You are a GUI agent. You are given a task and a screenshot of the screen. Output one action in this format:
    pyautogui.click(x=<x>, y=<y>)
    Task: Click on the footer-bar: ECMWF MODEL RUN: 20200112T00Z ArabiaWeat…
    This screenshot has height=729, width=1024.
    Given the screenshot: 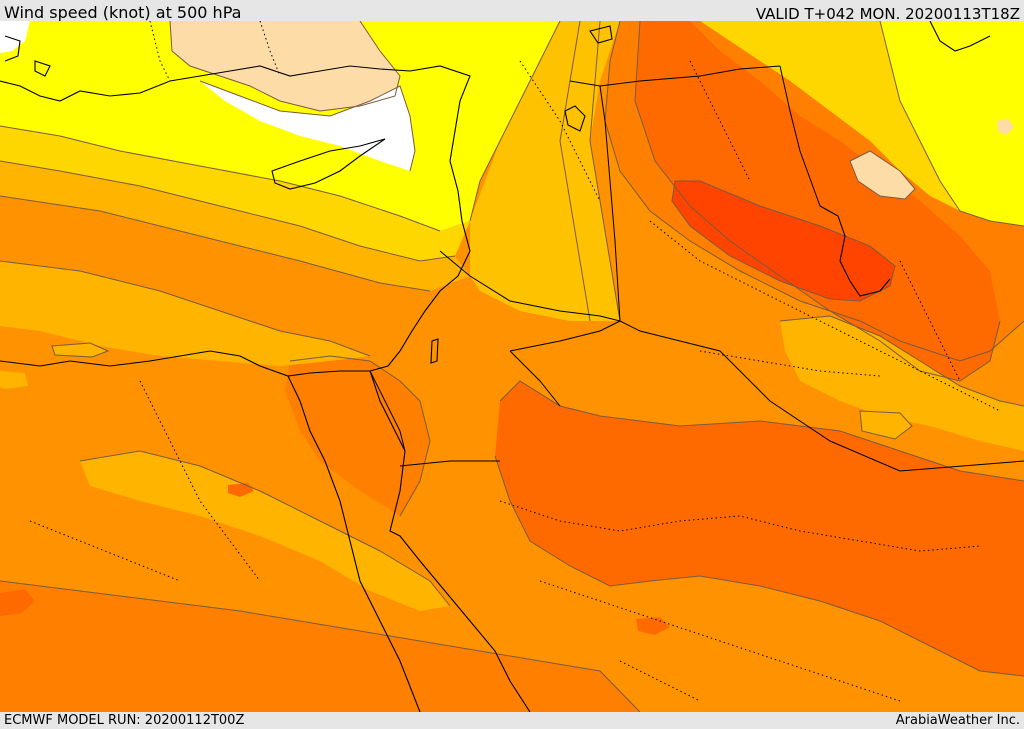 What is the action you would take?
    pyautogui.click(x=512, y=720)
    